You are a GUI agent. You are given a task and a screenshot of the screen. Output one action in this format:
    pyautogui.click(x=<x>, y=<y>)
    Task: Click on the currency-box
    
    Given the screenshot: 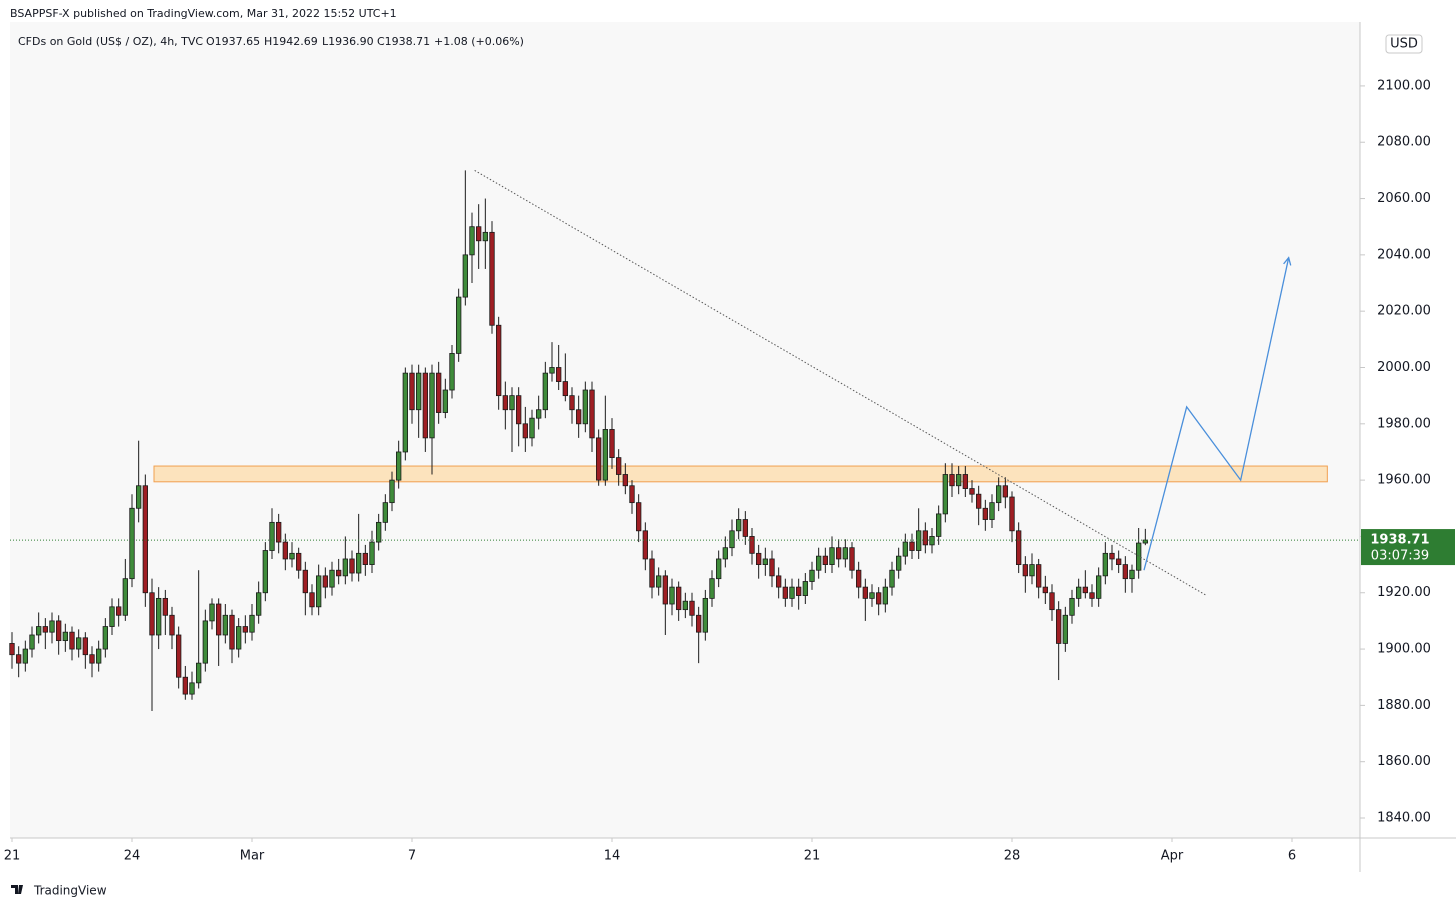 What is the action you would take?
    pyautogui.click(x=1404, y=44)
    